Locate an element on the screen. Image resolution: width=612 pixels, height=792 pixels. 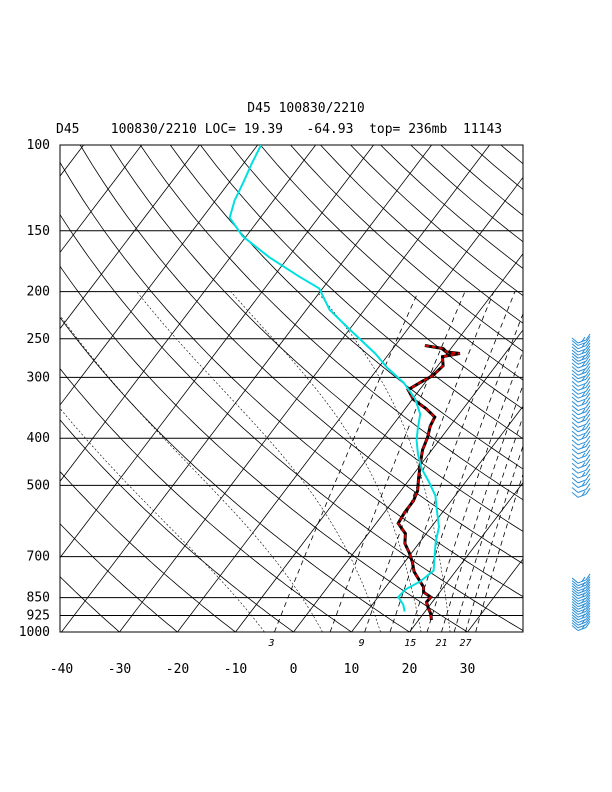
pressure-tick-label: 400 is located at coordinates (38, 438).